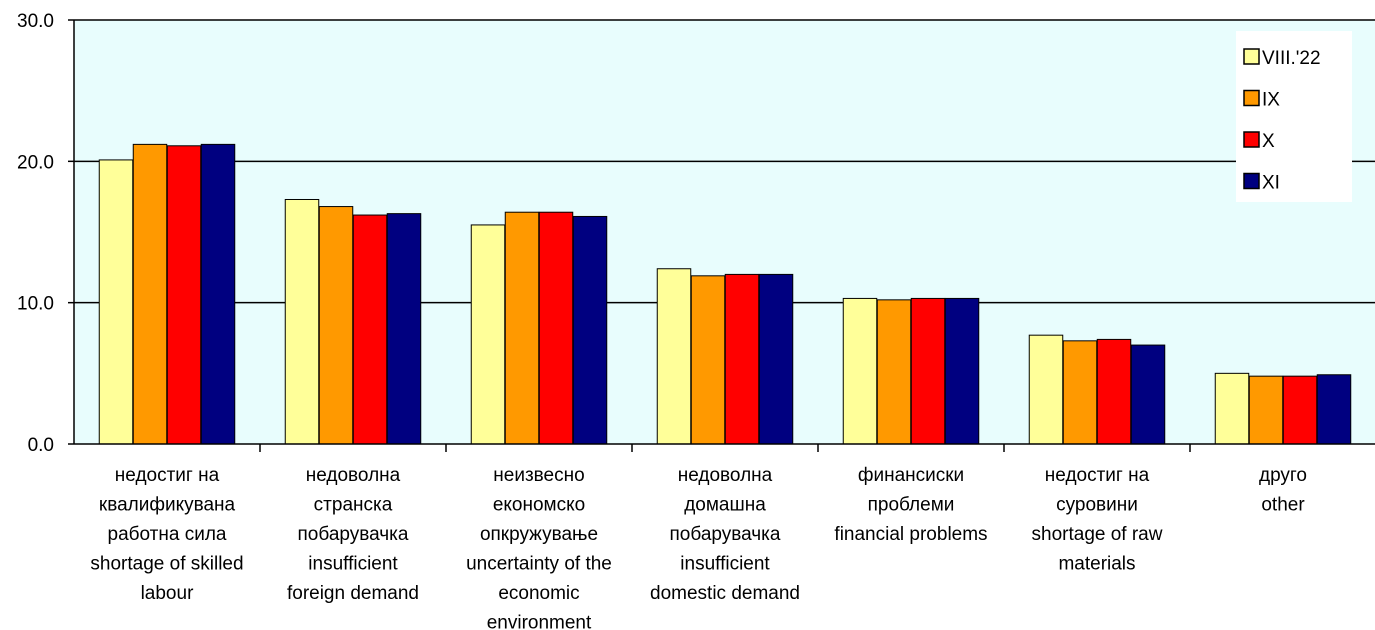  I want to click on legend-label: X, so click(1268, 141).